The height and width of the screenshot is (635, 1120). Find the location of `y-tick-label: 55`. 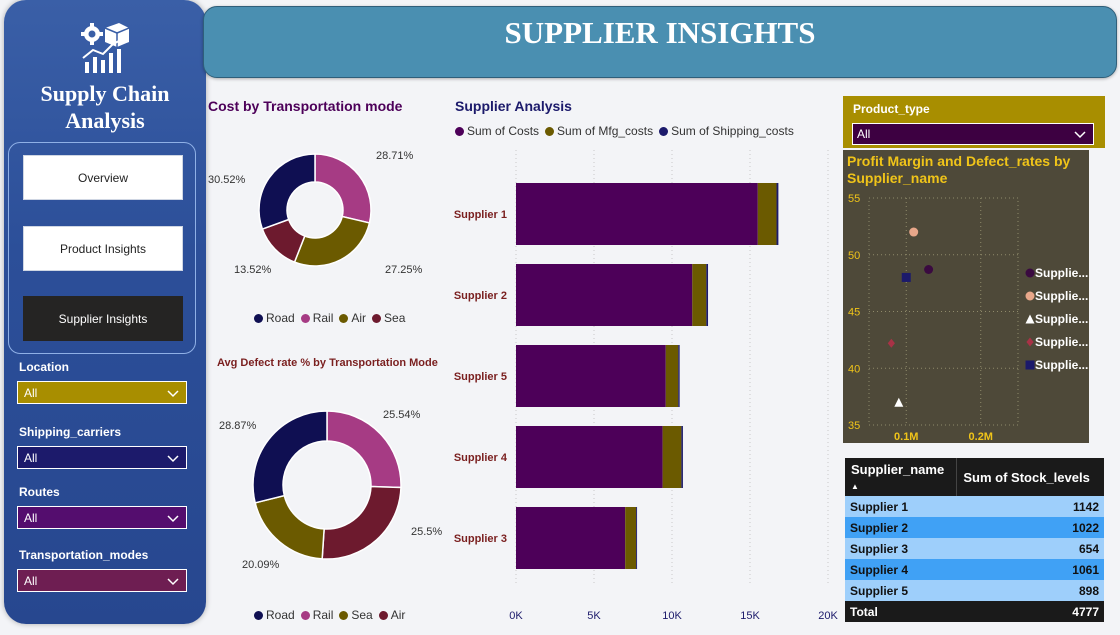

y-tick-label: 55 is located at coordinates (854, 199).